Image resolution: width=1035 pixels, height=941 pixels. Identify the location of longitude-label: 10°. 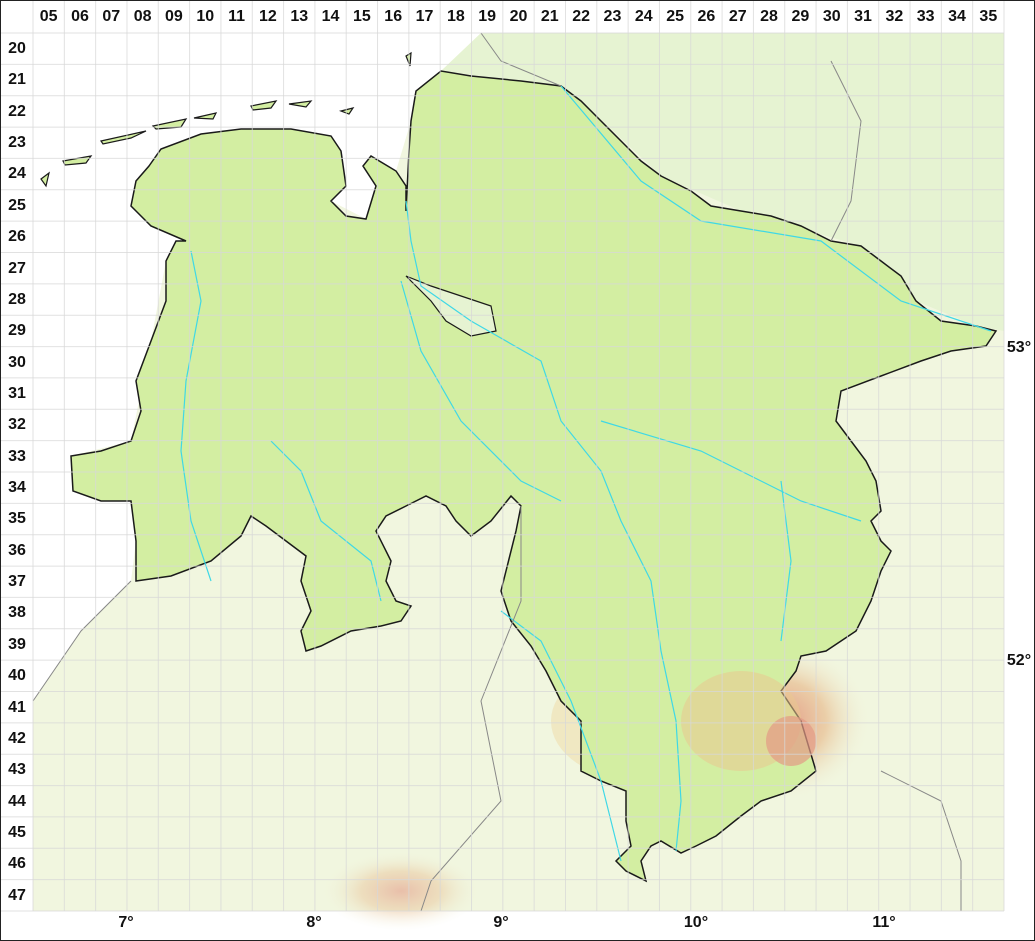
(696, 922).